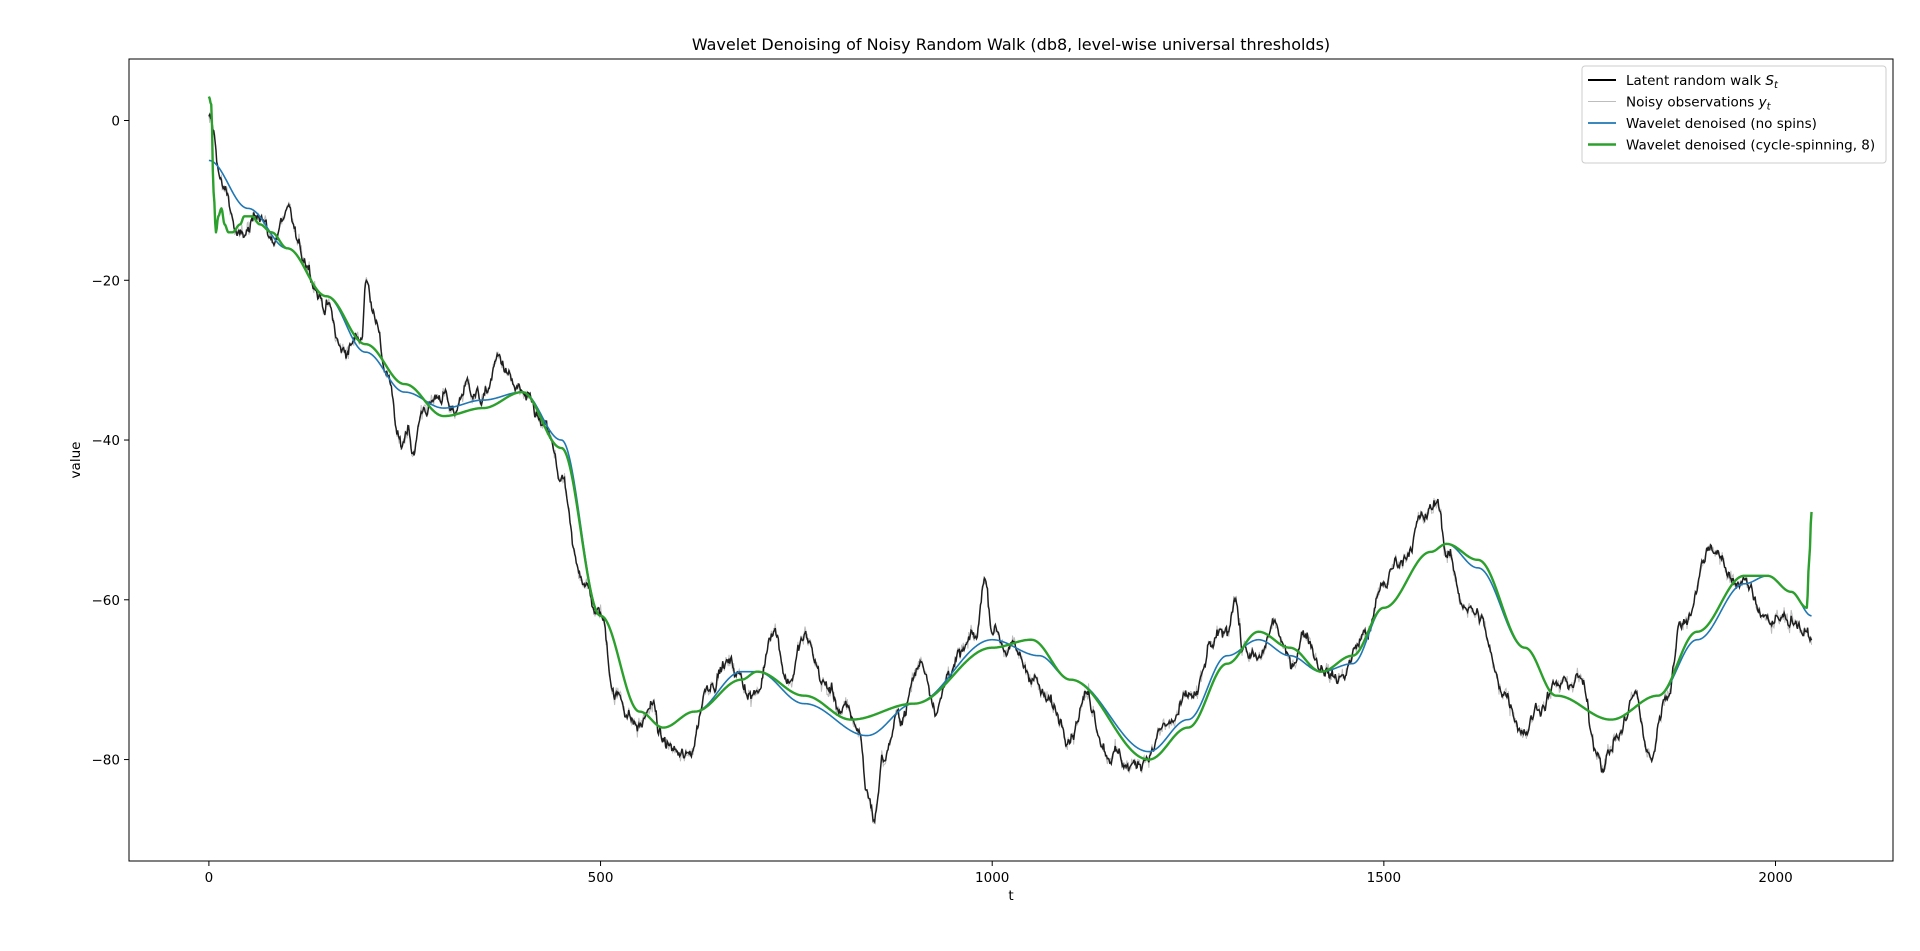 This screenshot has height=951, width=1920. I want to click on y-axis-label: value, so click(76, 460).